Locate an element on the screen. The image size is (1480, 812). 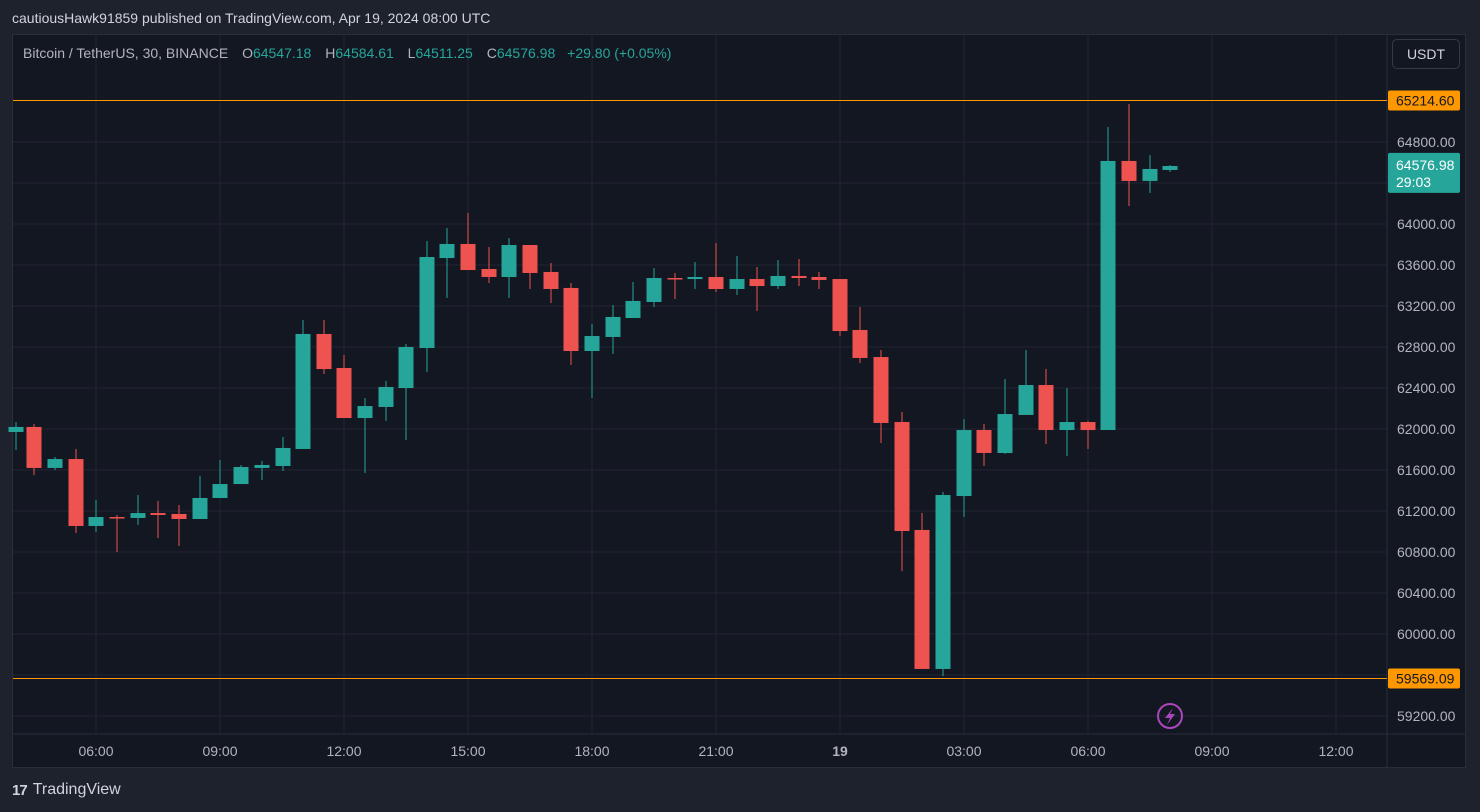
open-label: O is located at coordinates (247, 53).